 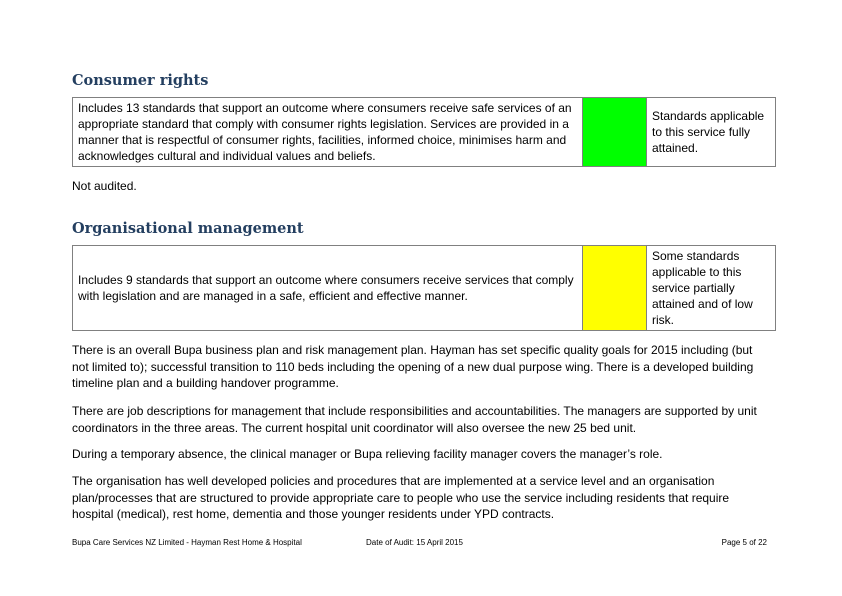 What do you see at coordinates (744, 542) in the screenshot?
I see `footer-page-number: Page 5 of 22` at bounding box center [744, 542].